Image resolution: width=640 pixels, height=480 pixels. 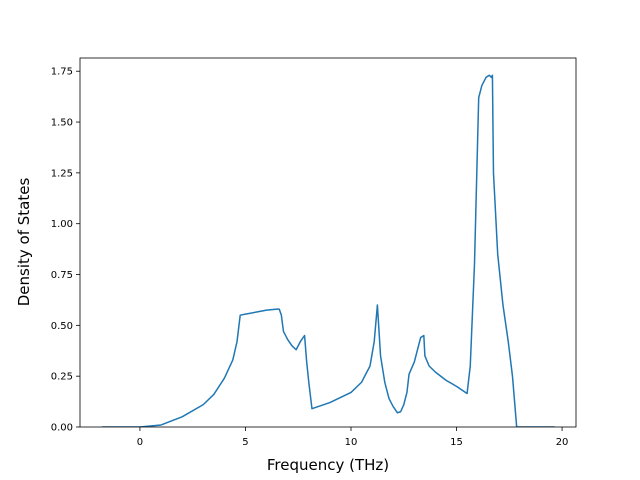 I want to click on y-tick-label: 0.00, so click(x=62, y=428).